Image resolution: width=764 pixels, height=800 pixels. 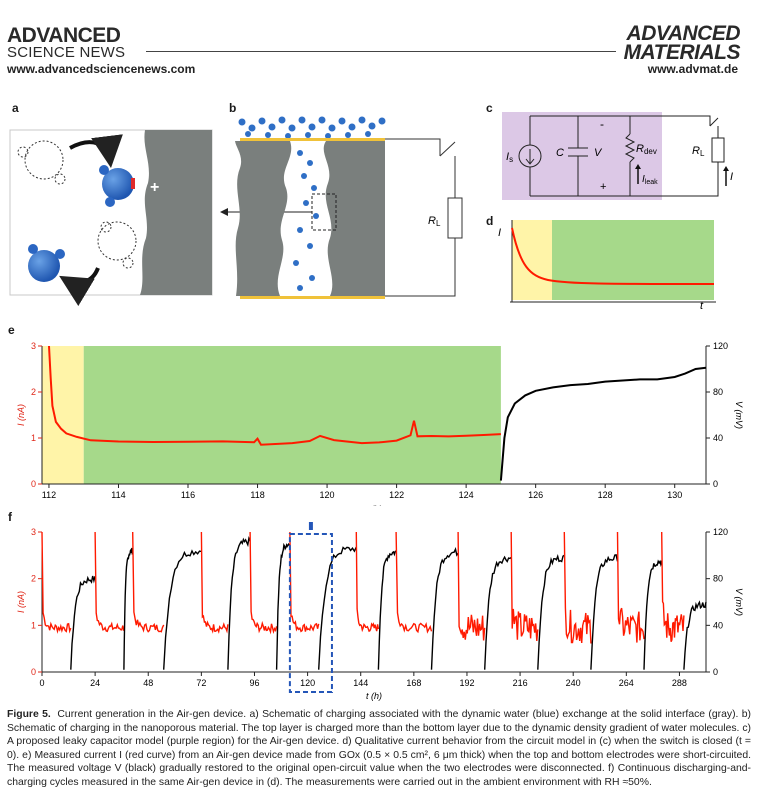 What do you see at coordinates (718, 579) in the screenshot?
I see `f-yr-tick-label: 80` at bounding box center [718, 579].